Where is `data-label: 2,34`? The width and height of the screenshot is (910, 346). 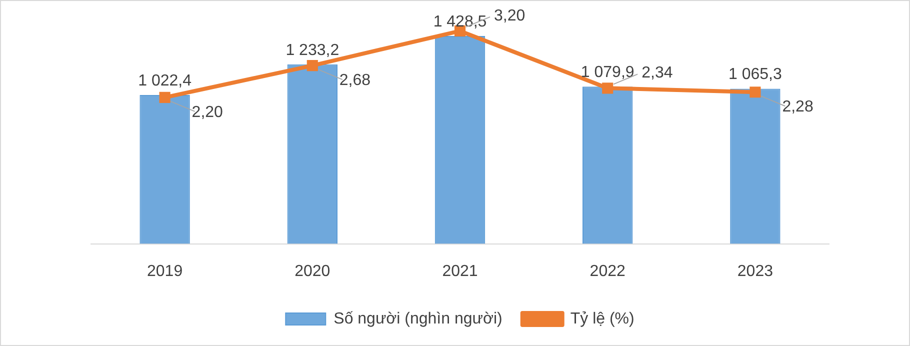 data-label: 2,34 is located at coordinates (657, 73).